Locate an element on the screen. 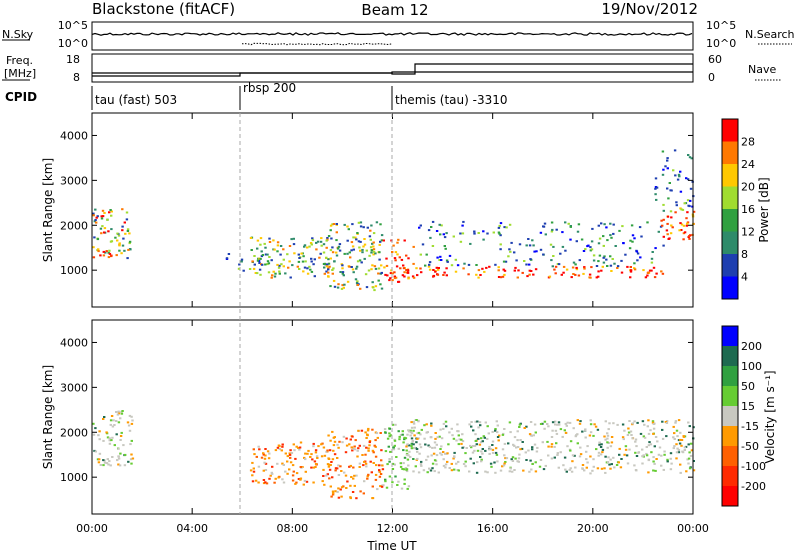 The image size is (800, 554). power-colorbar-title: Power [dB] is located at coordinates (764, 209).